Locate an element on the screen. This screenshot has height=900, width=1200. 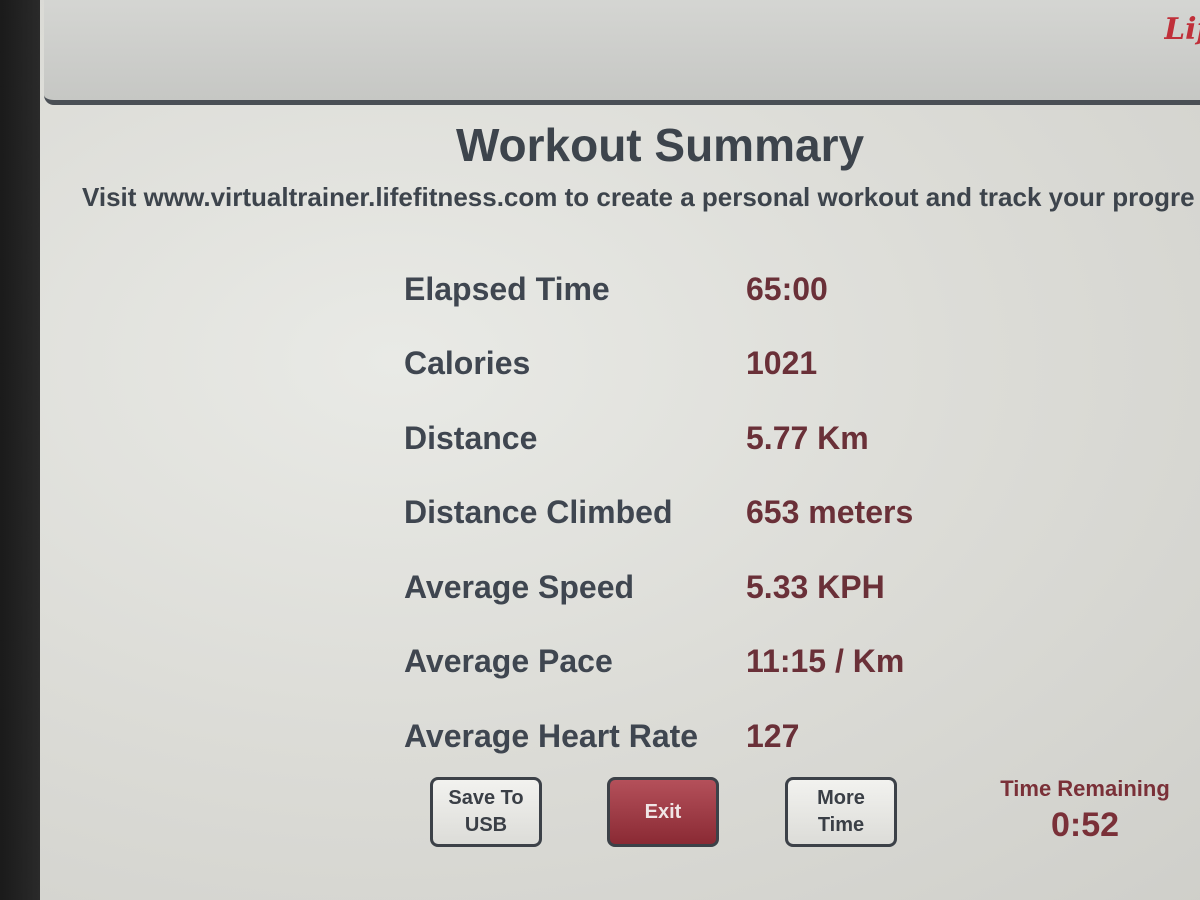
header-bar: LifeFitness is located at coordinates (622, 52).